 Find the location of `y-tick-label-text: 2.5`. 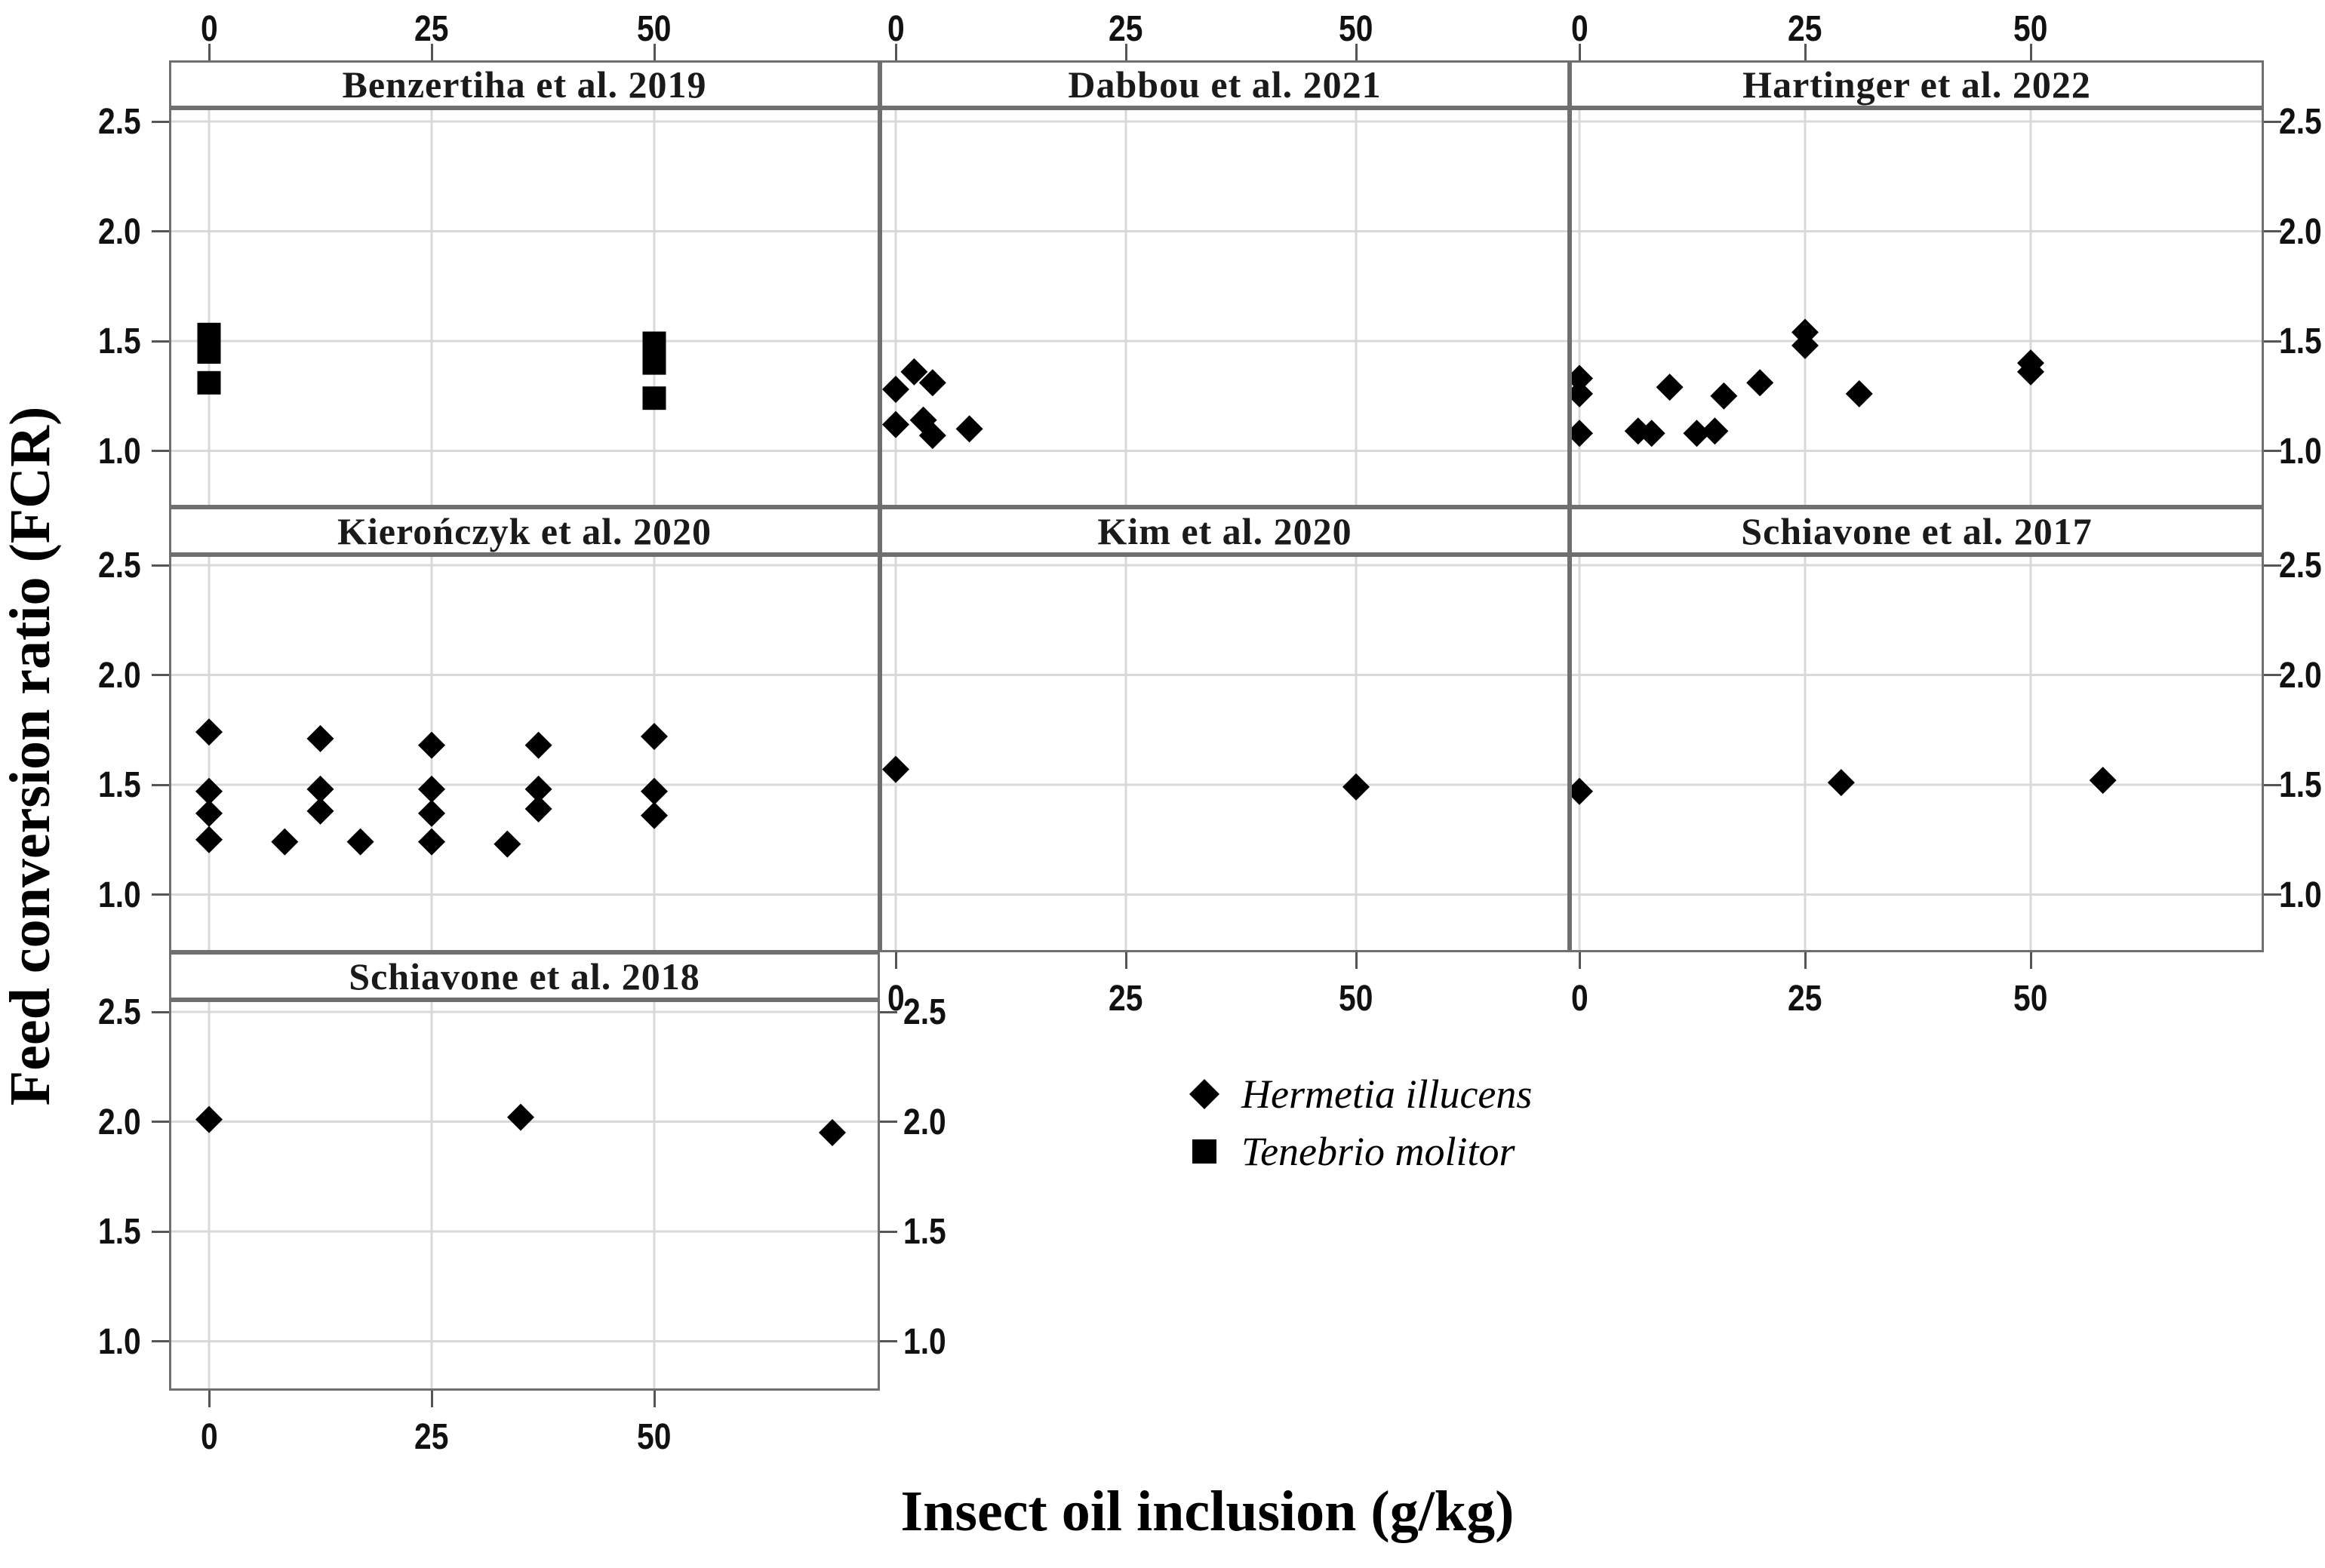

y-tick-label-text: 2.5 is located at coordinates (119, 122).